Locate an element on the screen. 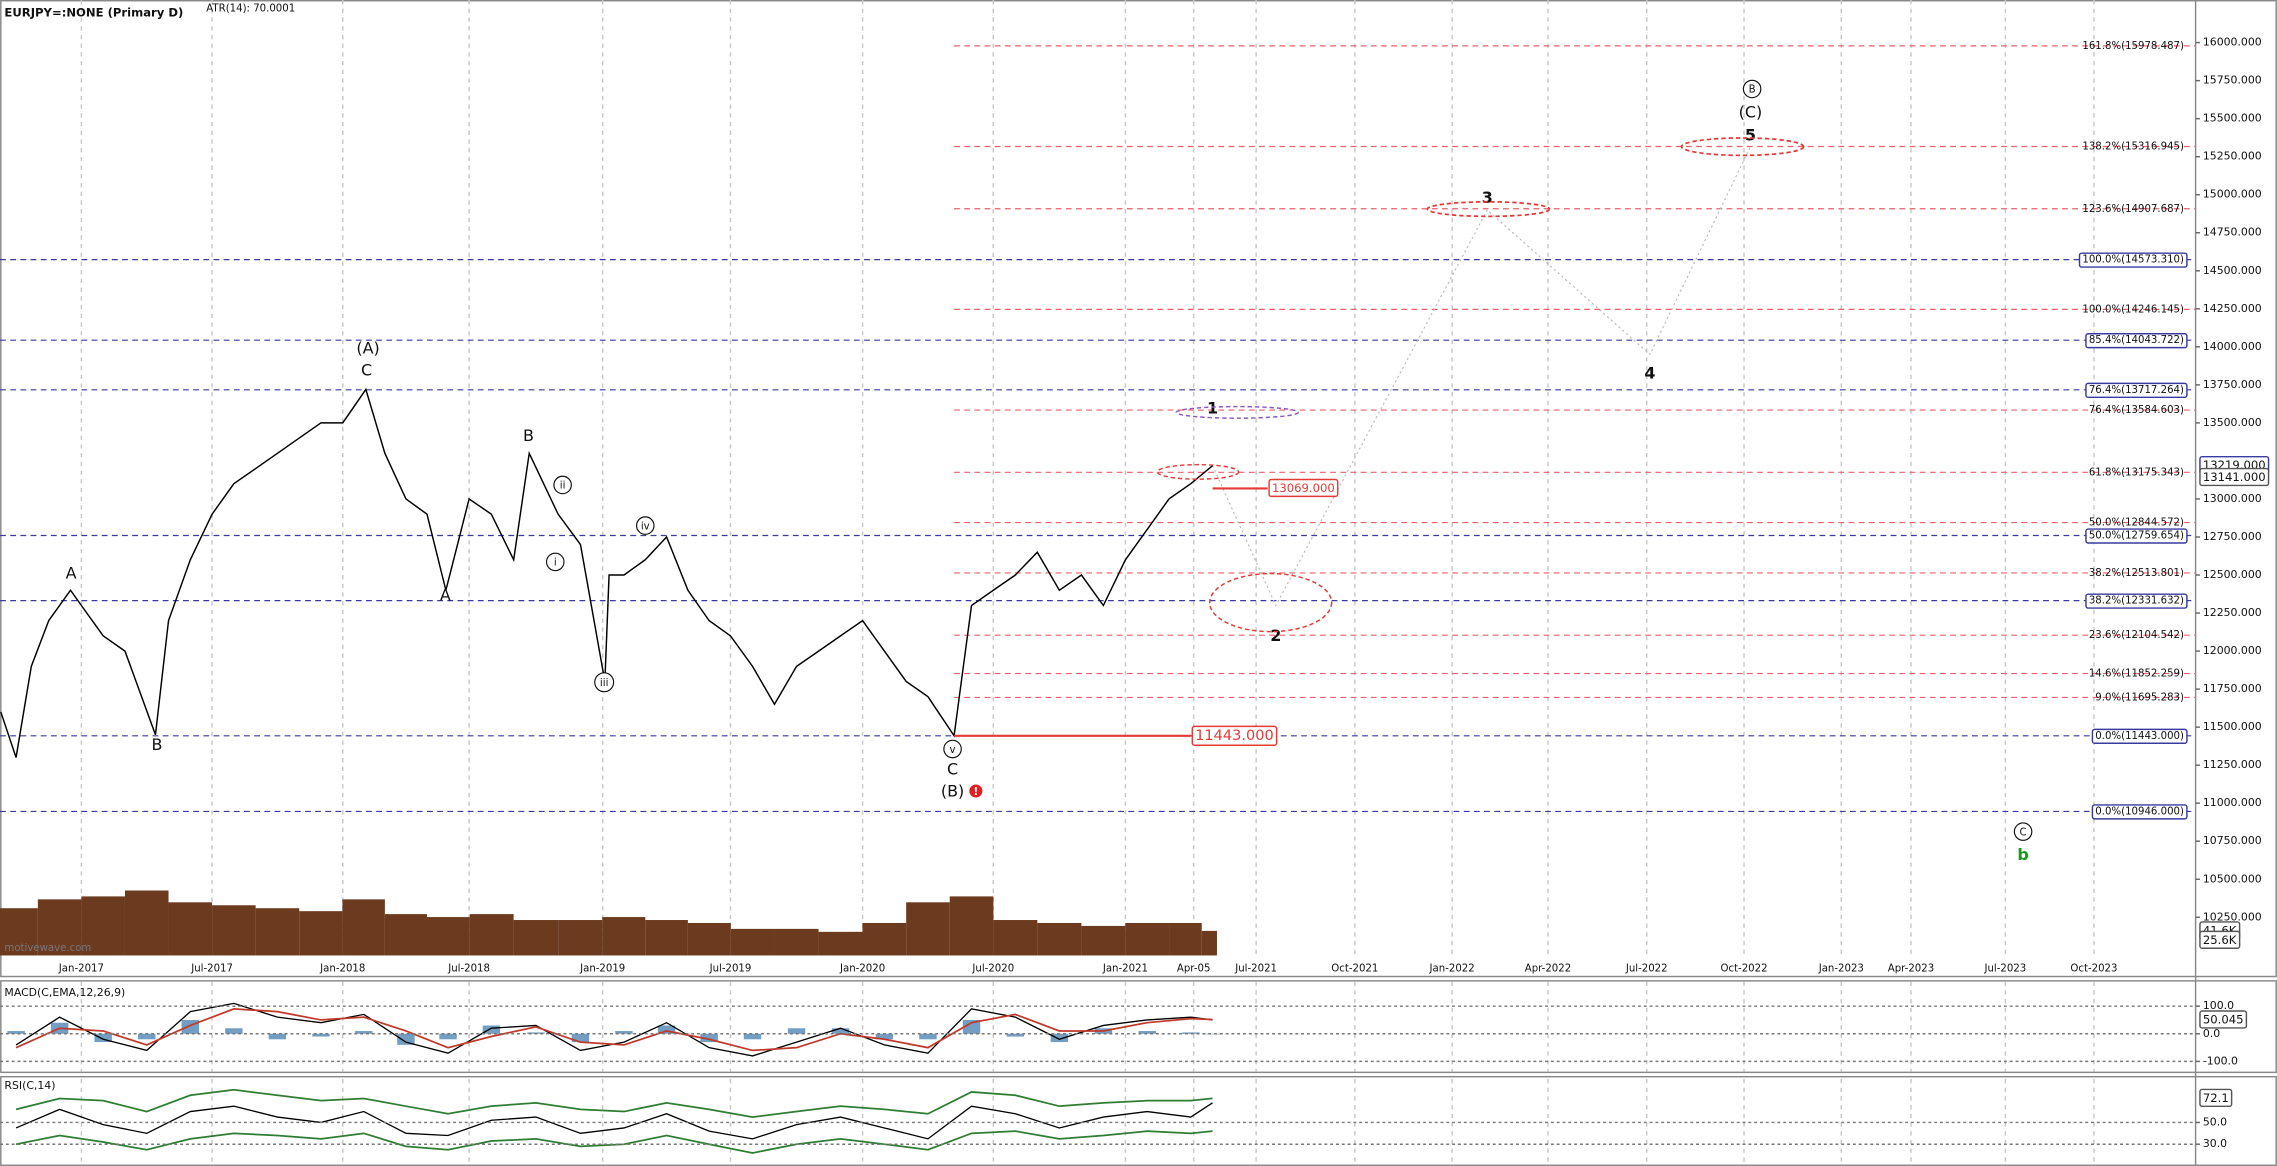 The width and height of the screenshot is (2277, 1166). x-tick-label: Apr-05 is located at coordinates (1194, 969).